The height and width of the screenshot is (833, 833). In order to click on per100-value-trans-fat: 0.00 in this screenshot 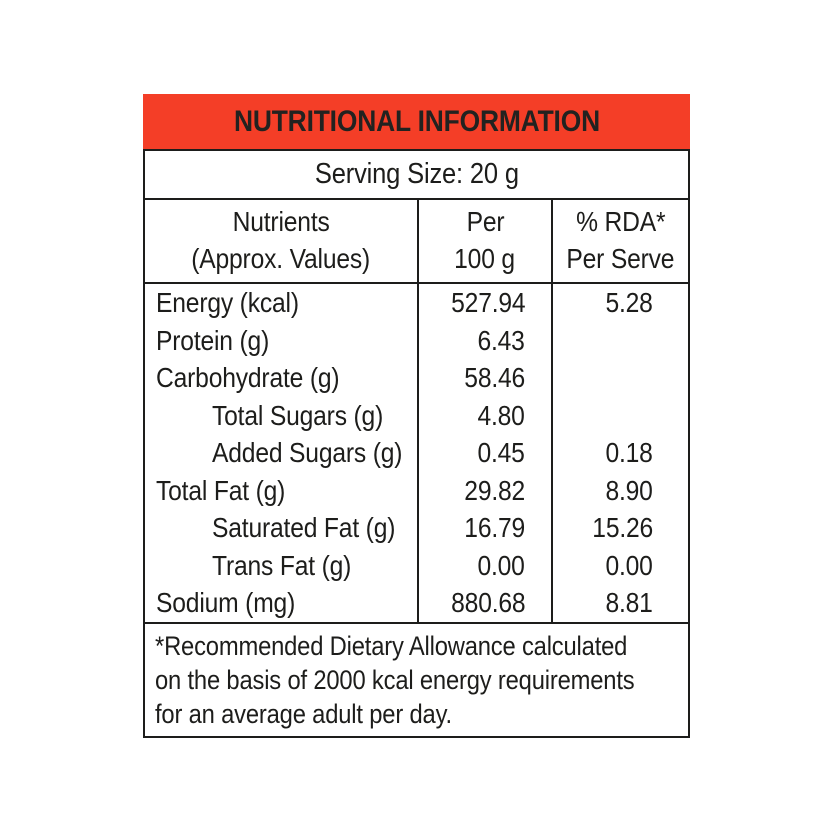, I will do `click(484, 565)`.